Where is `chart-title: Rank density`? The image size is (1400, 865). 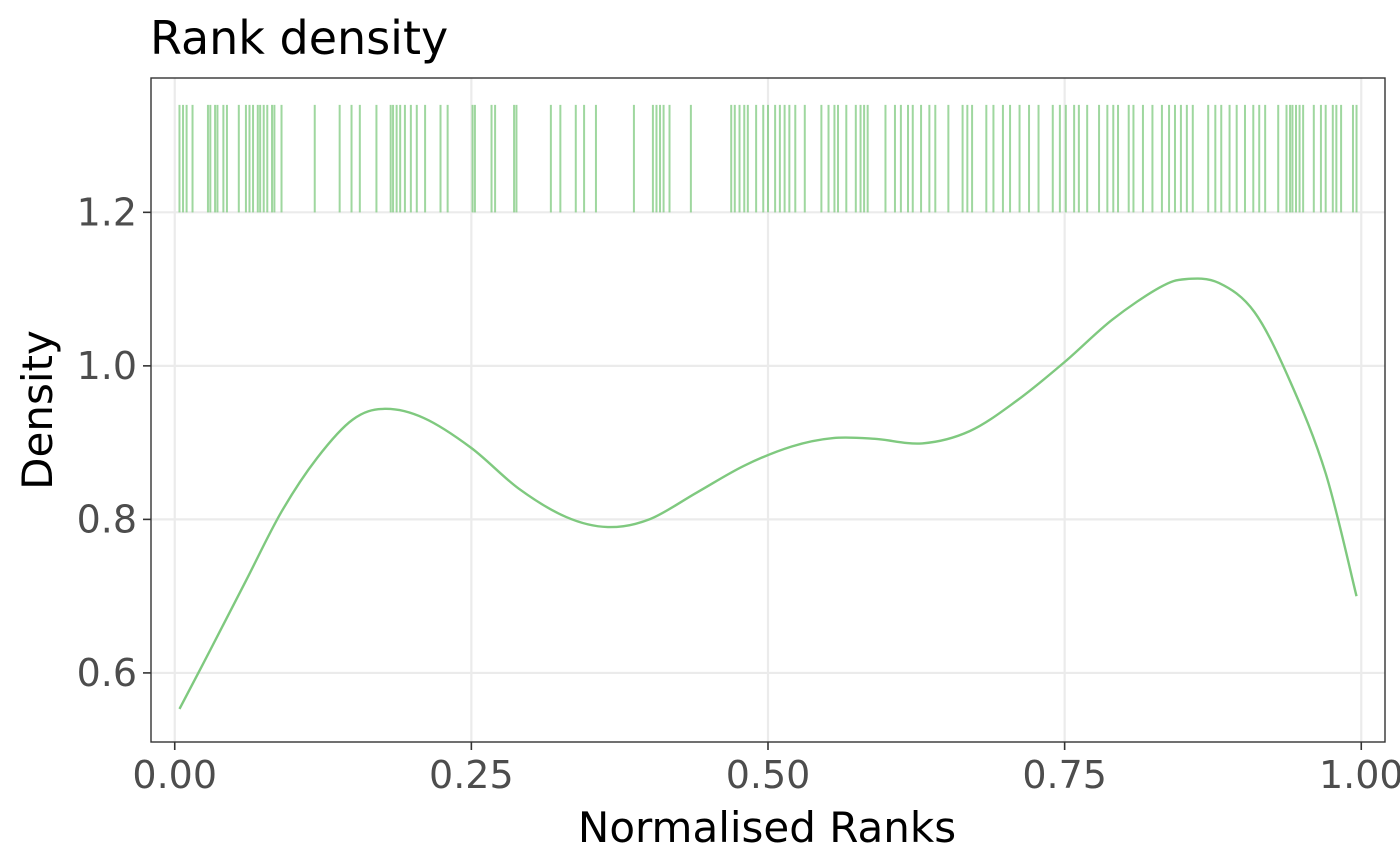
chart-title: Rank density is located at coordinates (299, 38).